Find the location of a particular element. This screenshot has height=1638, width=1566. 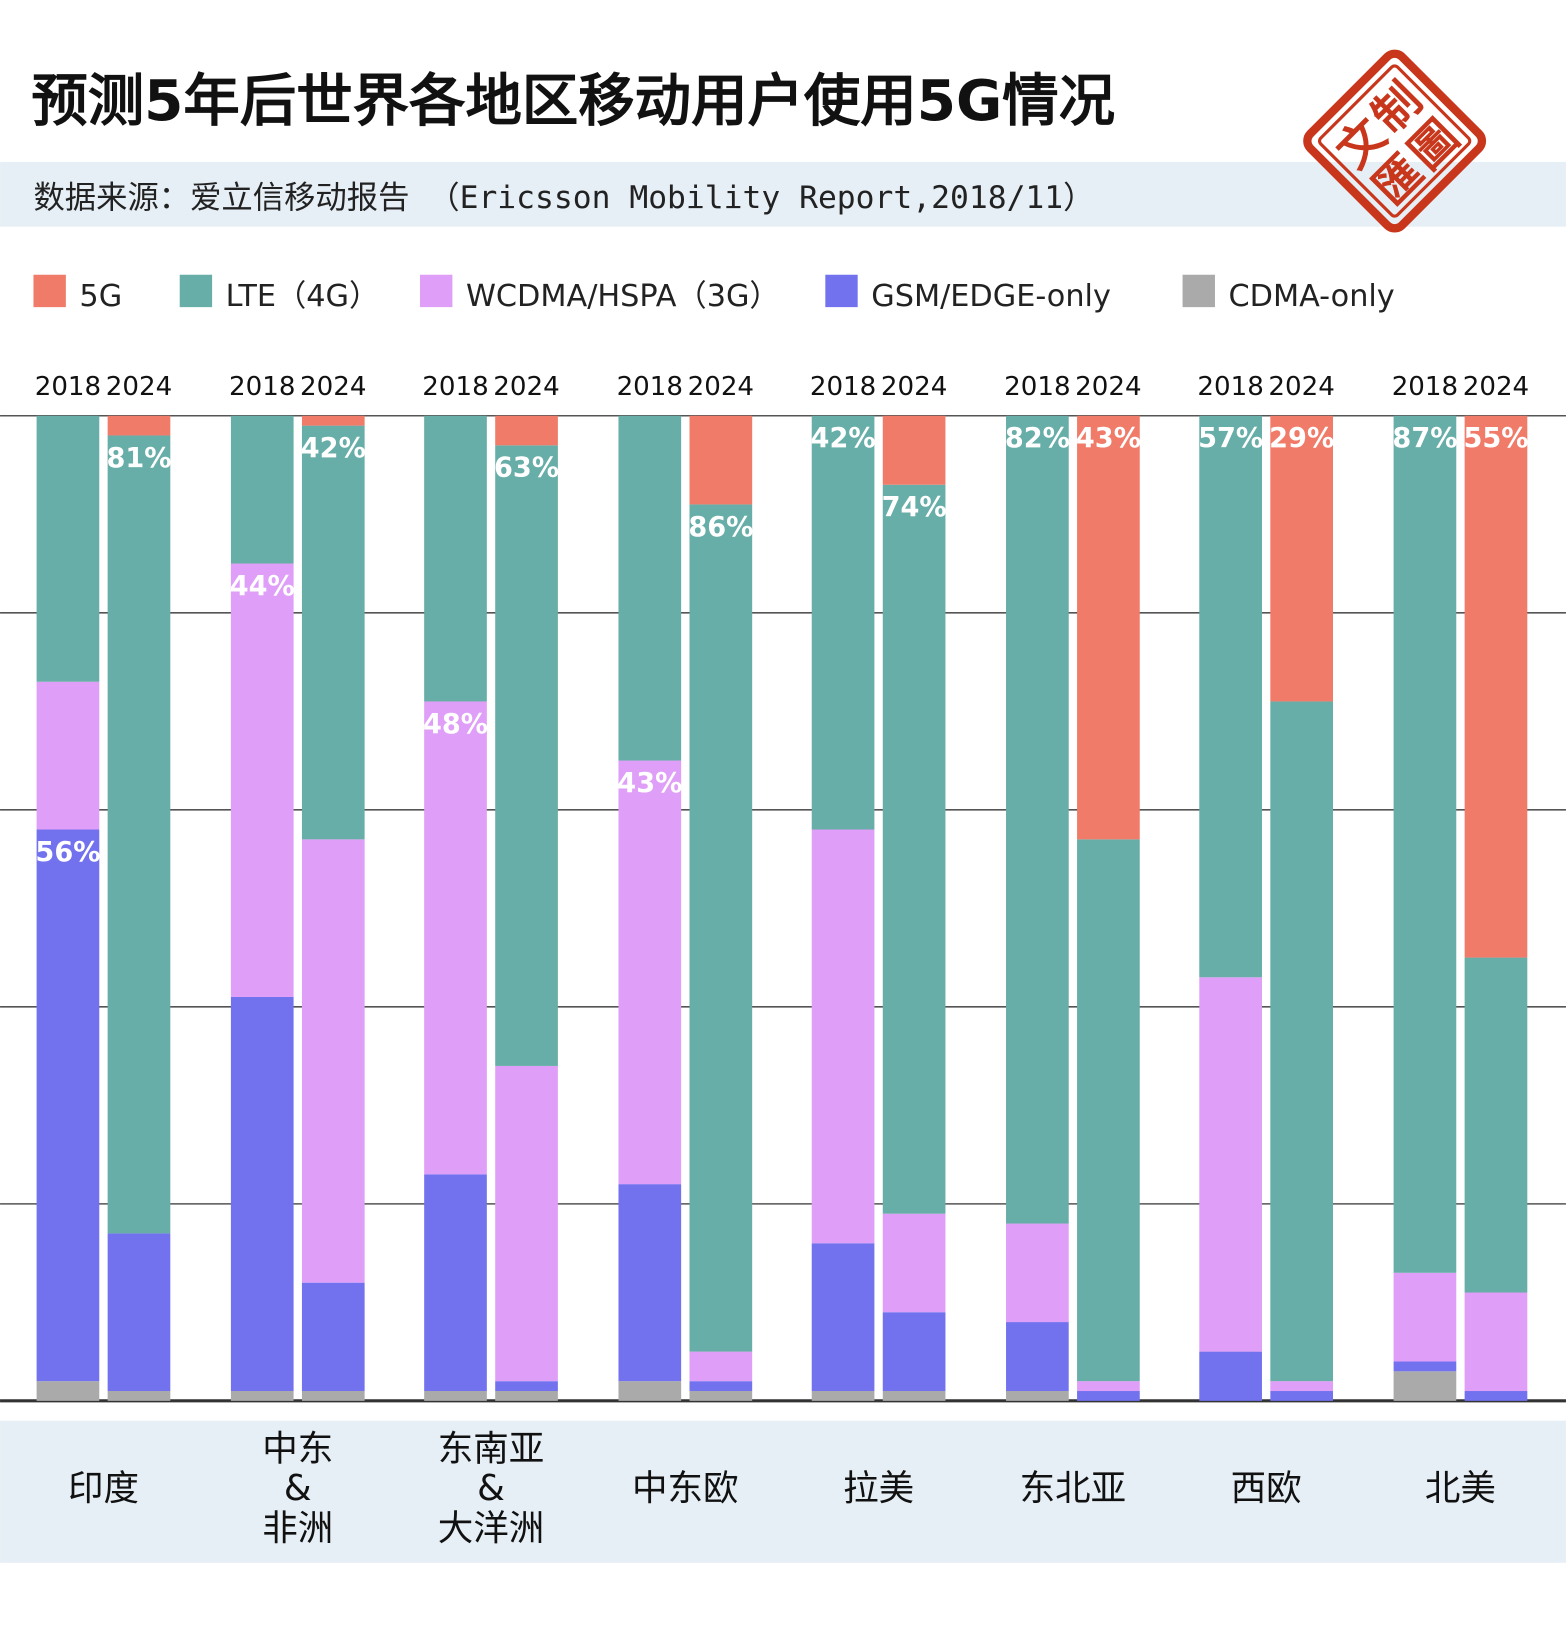

region-label: 非洲 is located at coordinates (297, 1528).